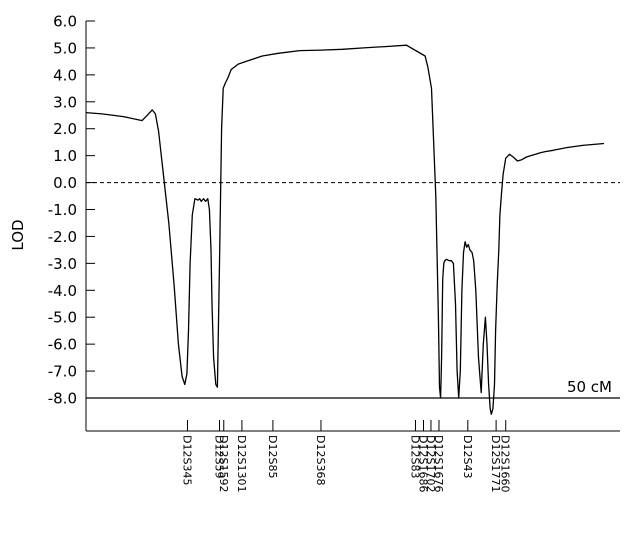  I want to click on marker-label: D12S1660, so click(505, 463).